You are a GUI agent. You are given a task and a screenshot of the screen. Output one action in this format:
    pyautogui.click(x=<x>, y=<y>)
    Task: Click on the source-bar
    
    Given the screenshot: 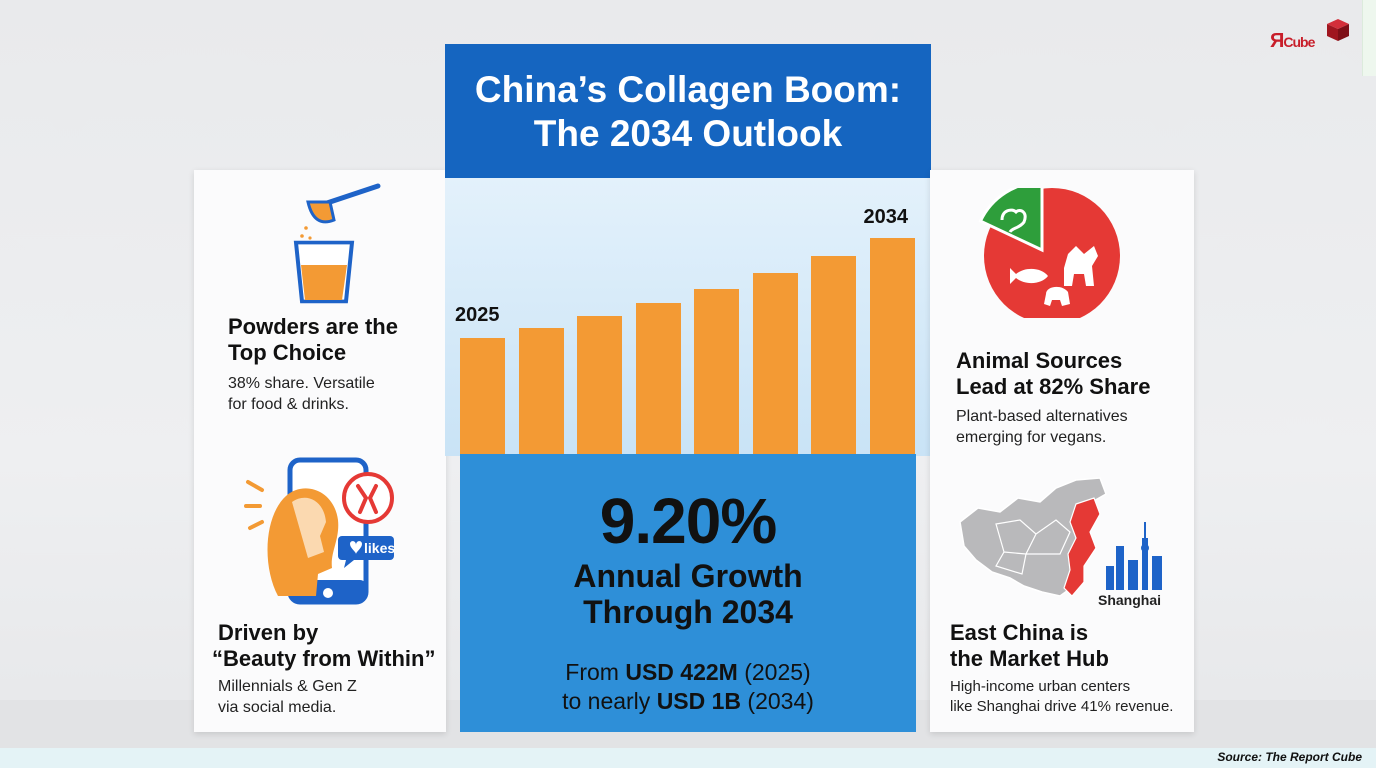 What is the action you would take?
    pyautogui.click(x=688, y=758)
    